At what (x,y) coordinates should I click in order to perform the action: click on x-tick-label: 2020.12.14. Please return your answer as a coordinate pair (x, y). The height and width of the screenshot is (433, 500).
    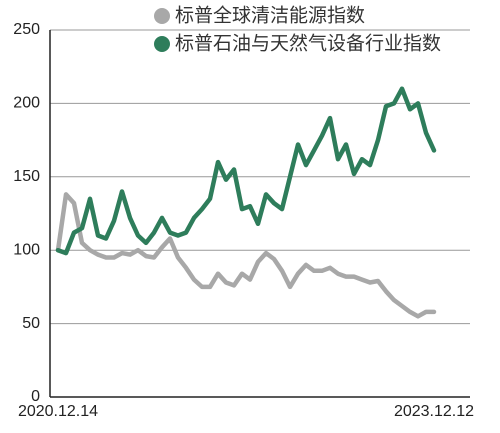
    Looking at the image, I should click on (58, 411).